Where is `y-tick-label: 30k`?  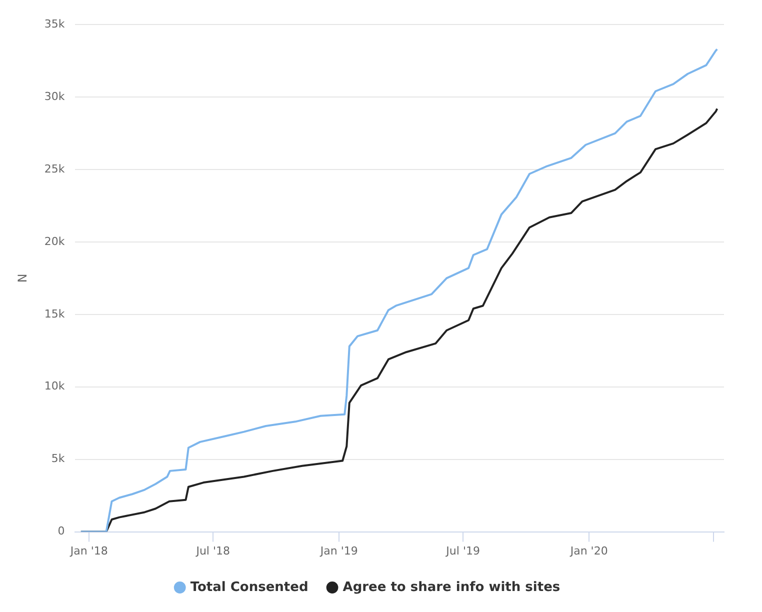 y-tick-label: 30k is located at coordinates (55, 96).